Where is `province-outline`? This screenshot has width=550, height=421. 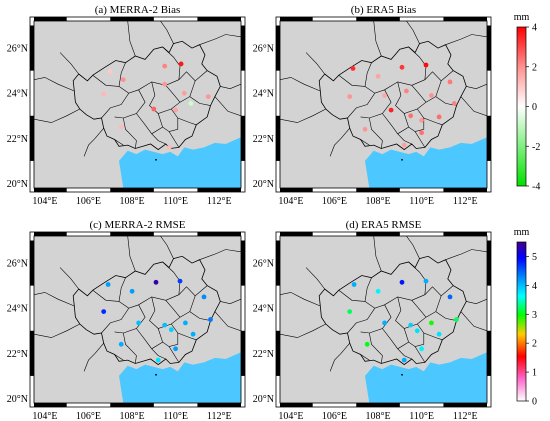 province-outline is located at coordinates (146, 95).